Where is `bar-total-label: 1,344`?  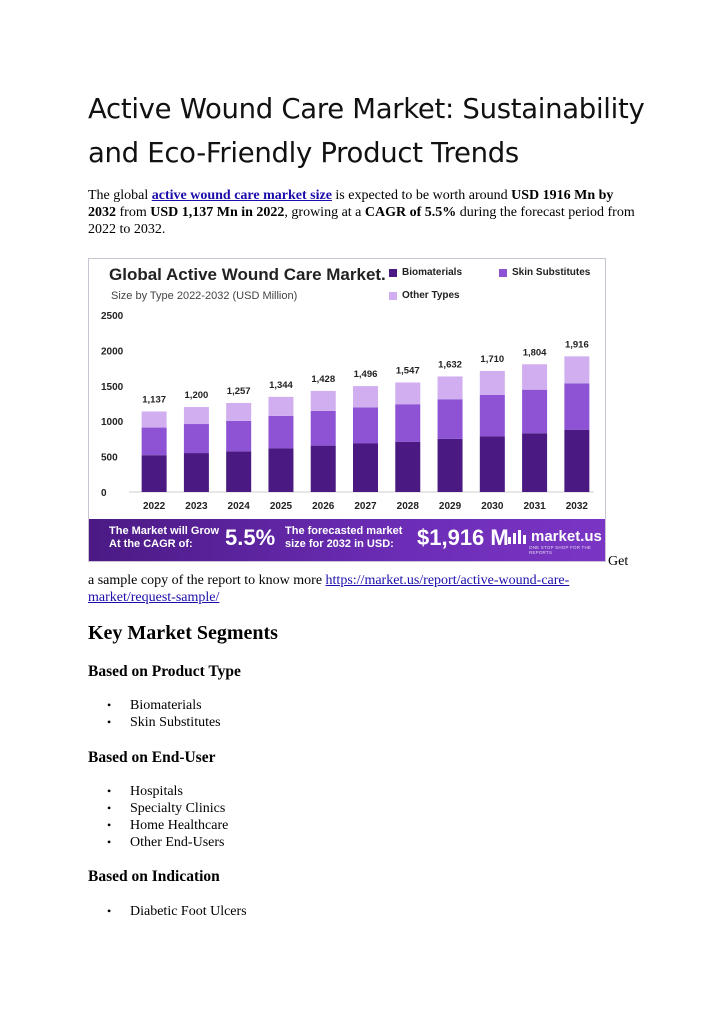 bar-total-label: 1,344 is located at coordinates (281, 385).